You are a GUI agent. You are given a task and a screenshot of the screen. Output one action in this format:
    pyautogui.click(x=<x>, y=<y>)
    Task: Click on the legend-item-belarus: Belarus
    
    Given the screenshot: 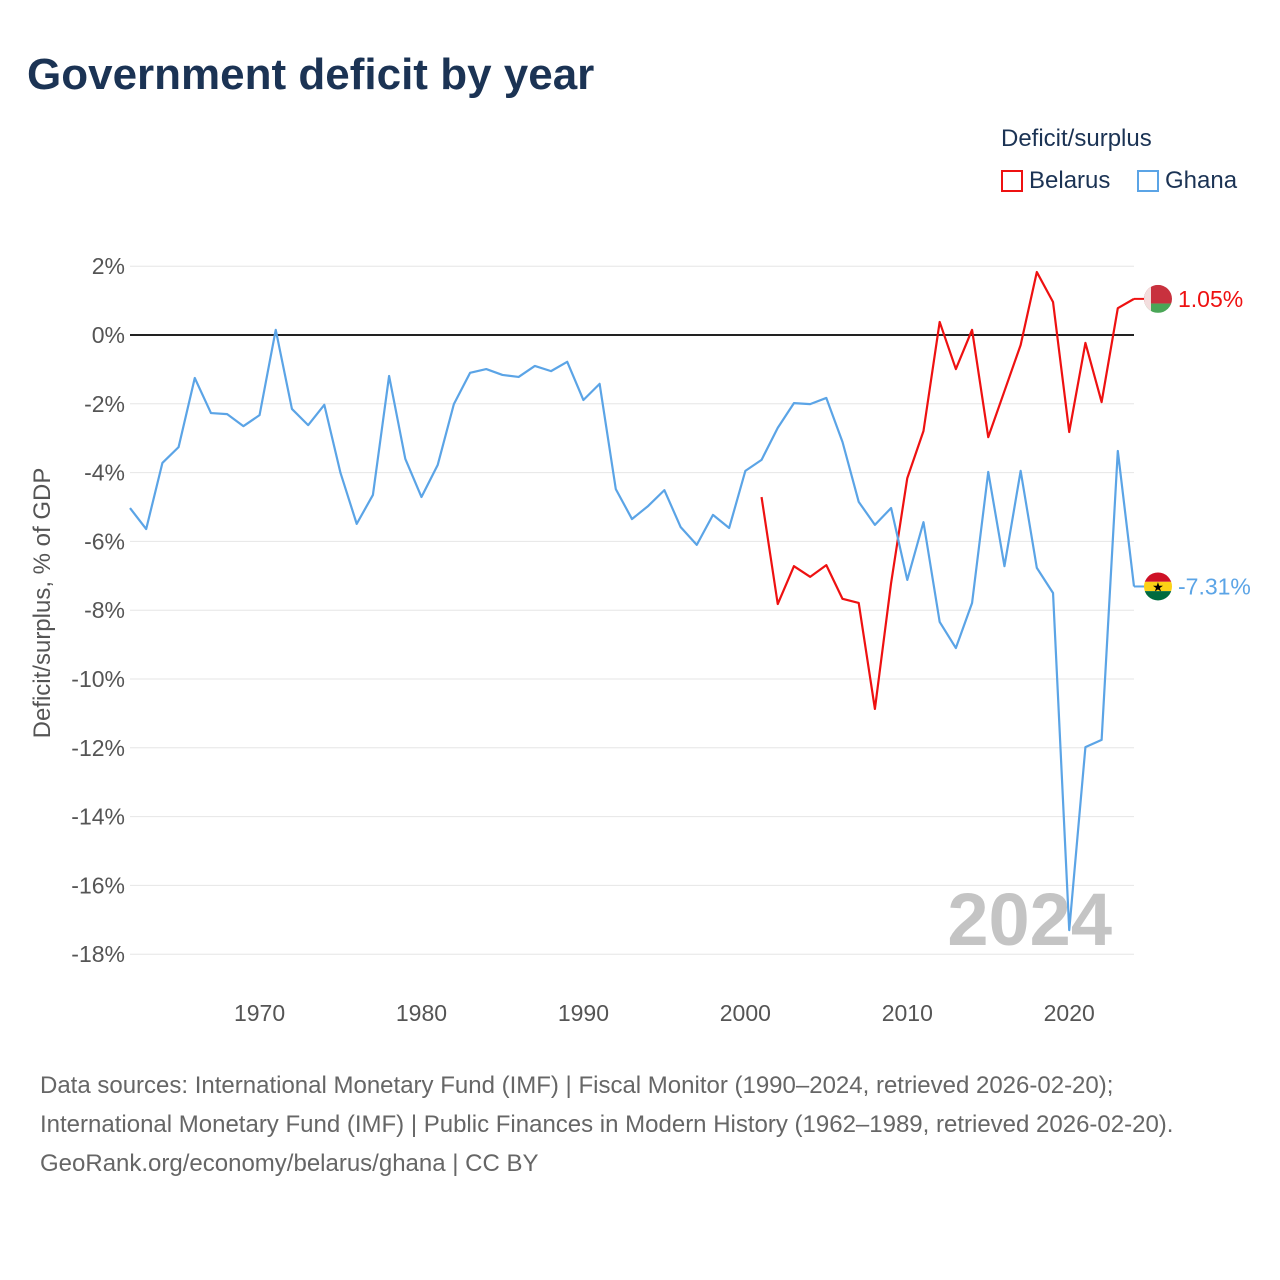 What is the action you would take?
    pyautogui.click(x=1055, y=181)
    